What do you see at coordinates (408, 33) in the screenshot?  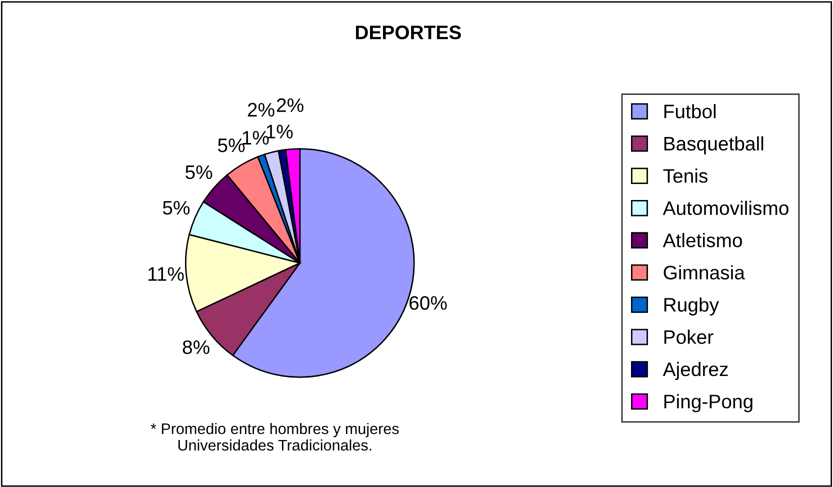 I see `chart-title: DEPORTES` at bounding box center [408, 33].